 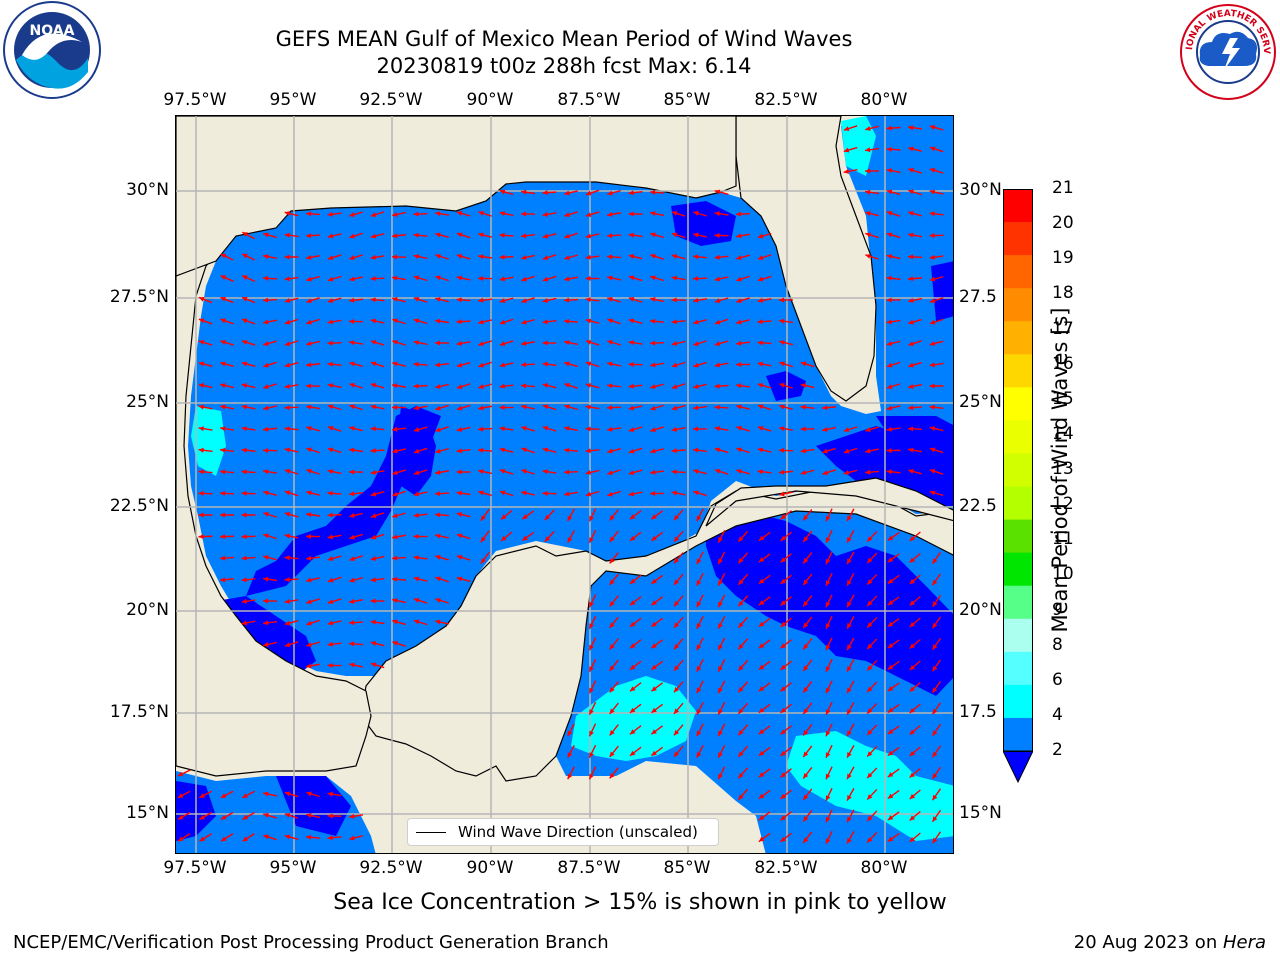 I want to click on colorbar-tick: 20, so click(x=1063, y=223).